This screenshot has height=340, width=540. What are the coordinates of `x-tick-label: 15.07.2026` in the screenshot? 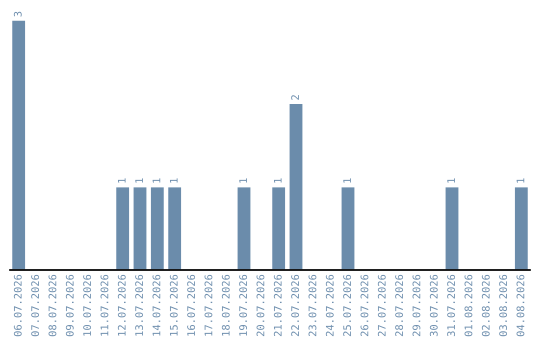 It's located at (174, 305).